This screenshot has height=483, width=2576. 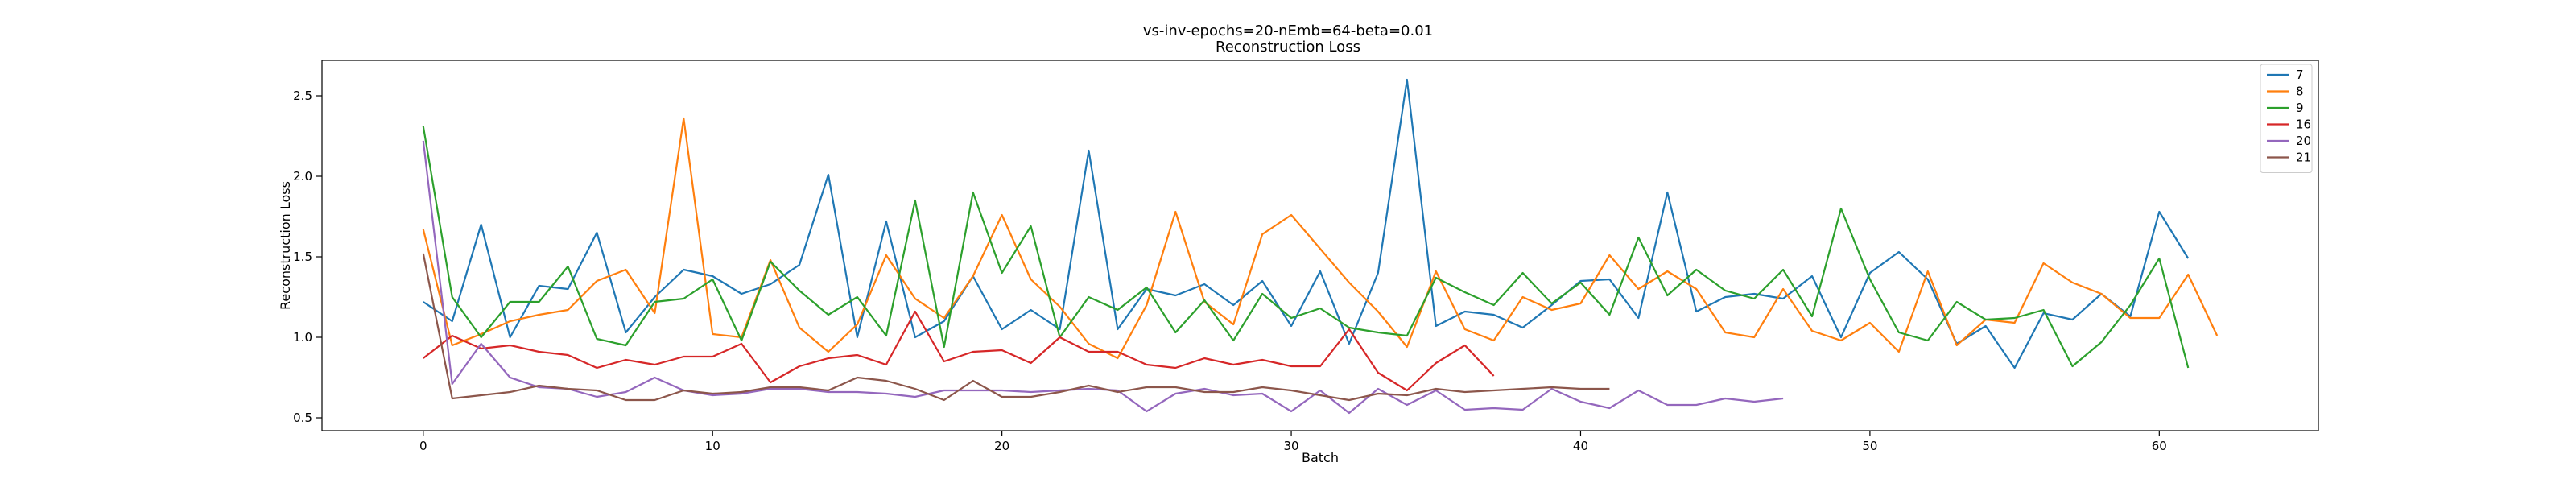 I want to click on x-axis-label: Batch, so click(x=1320, y=457).